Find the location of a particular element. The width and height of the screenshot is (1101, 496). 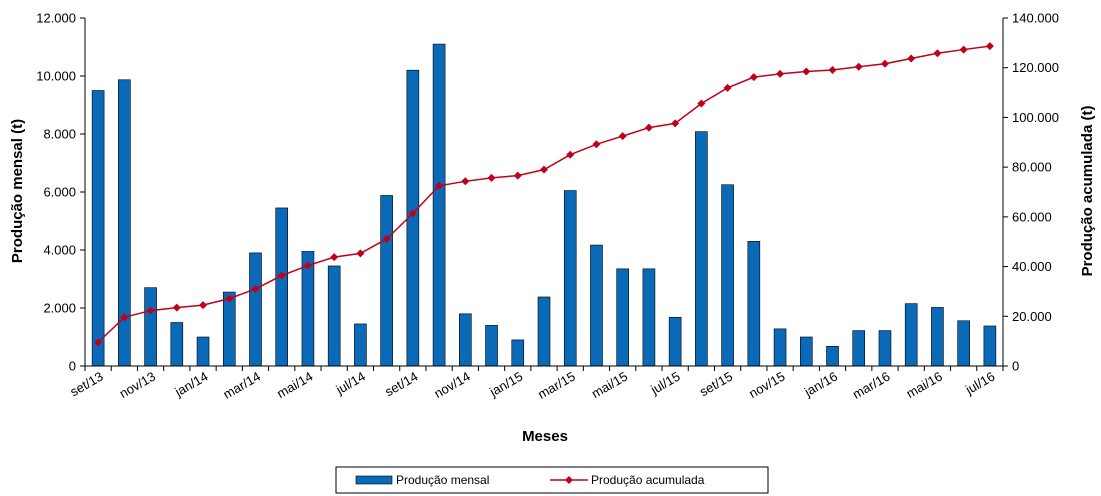

x-tick-label: mar/15 is located at coordinates (556, 385).